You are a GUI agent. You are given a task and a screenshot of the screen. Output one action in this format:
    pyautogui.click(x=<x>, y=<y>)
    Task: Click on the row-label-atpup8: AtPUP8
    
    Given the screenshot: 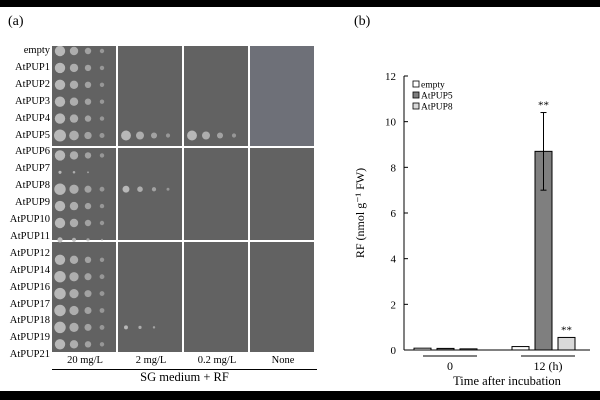 What is the action you would take?
    pyautogui.click(x=32, y=186)
    